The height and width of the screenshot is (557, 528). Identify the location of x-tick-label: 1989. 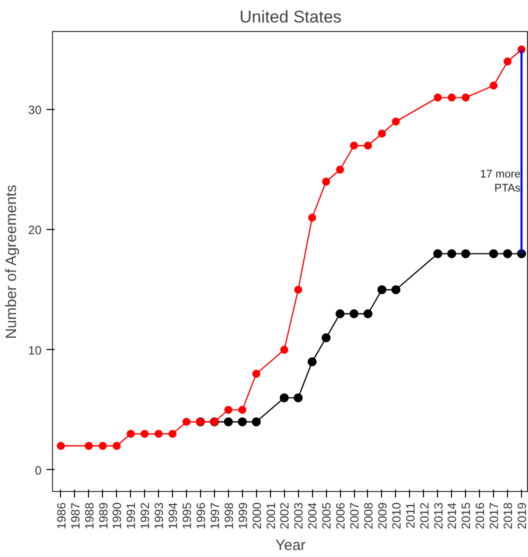
(103, 516).